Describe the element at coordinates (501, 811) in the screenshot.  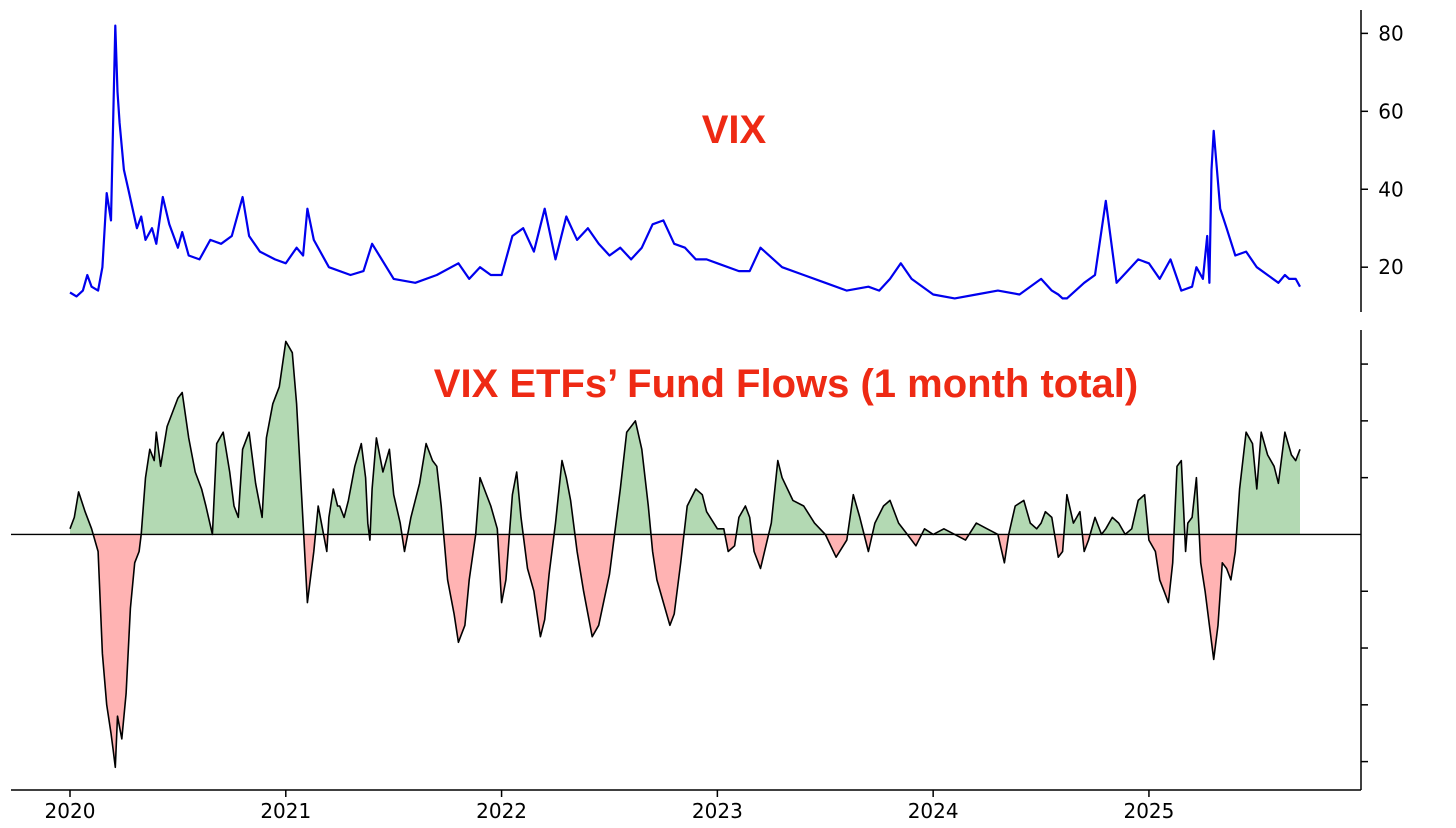
I see `x-tick-label: 2022` at that location.